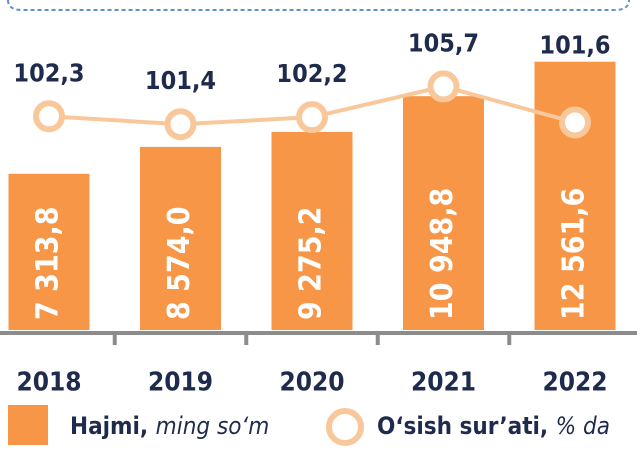 The height and width of the screenshot is (452, 637). I want to click on legend-name: O‘sish sur’ati,, so click(462, 426).